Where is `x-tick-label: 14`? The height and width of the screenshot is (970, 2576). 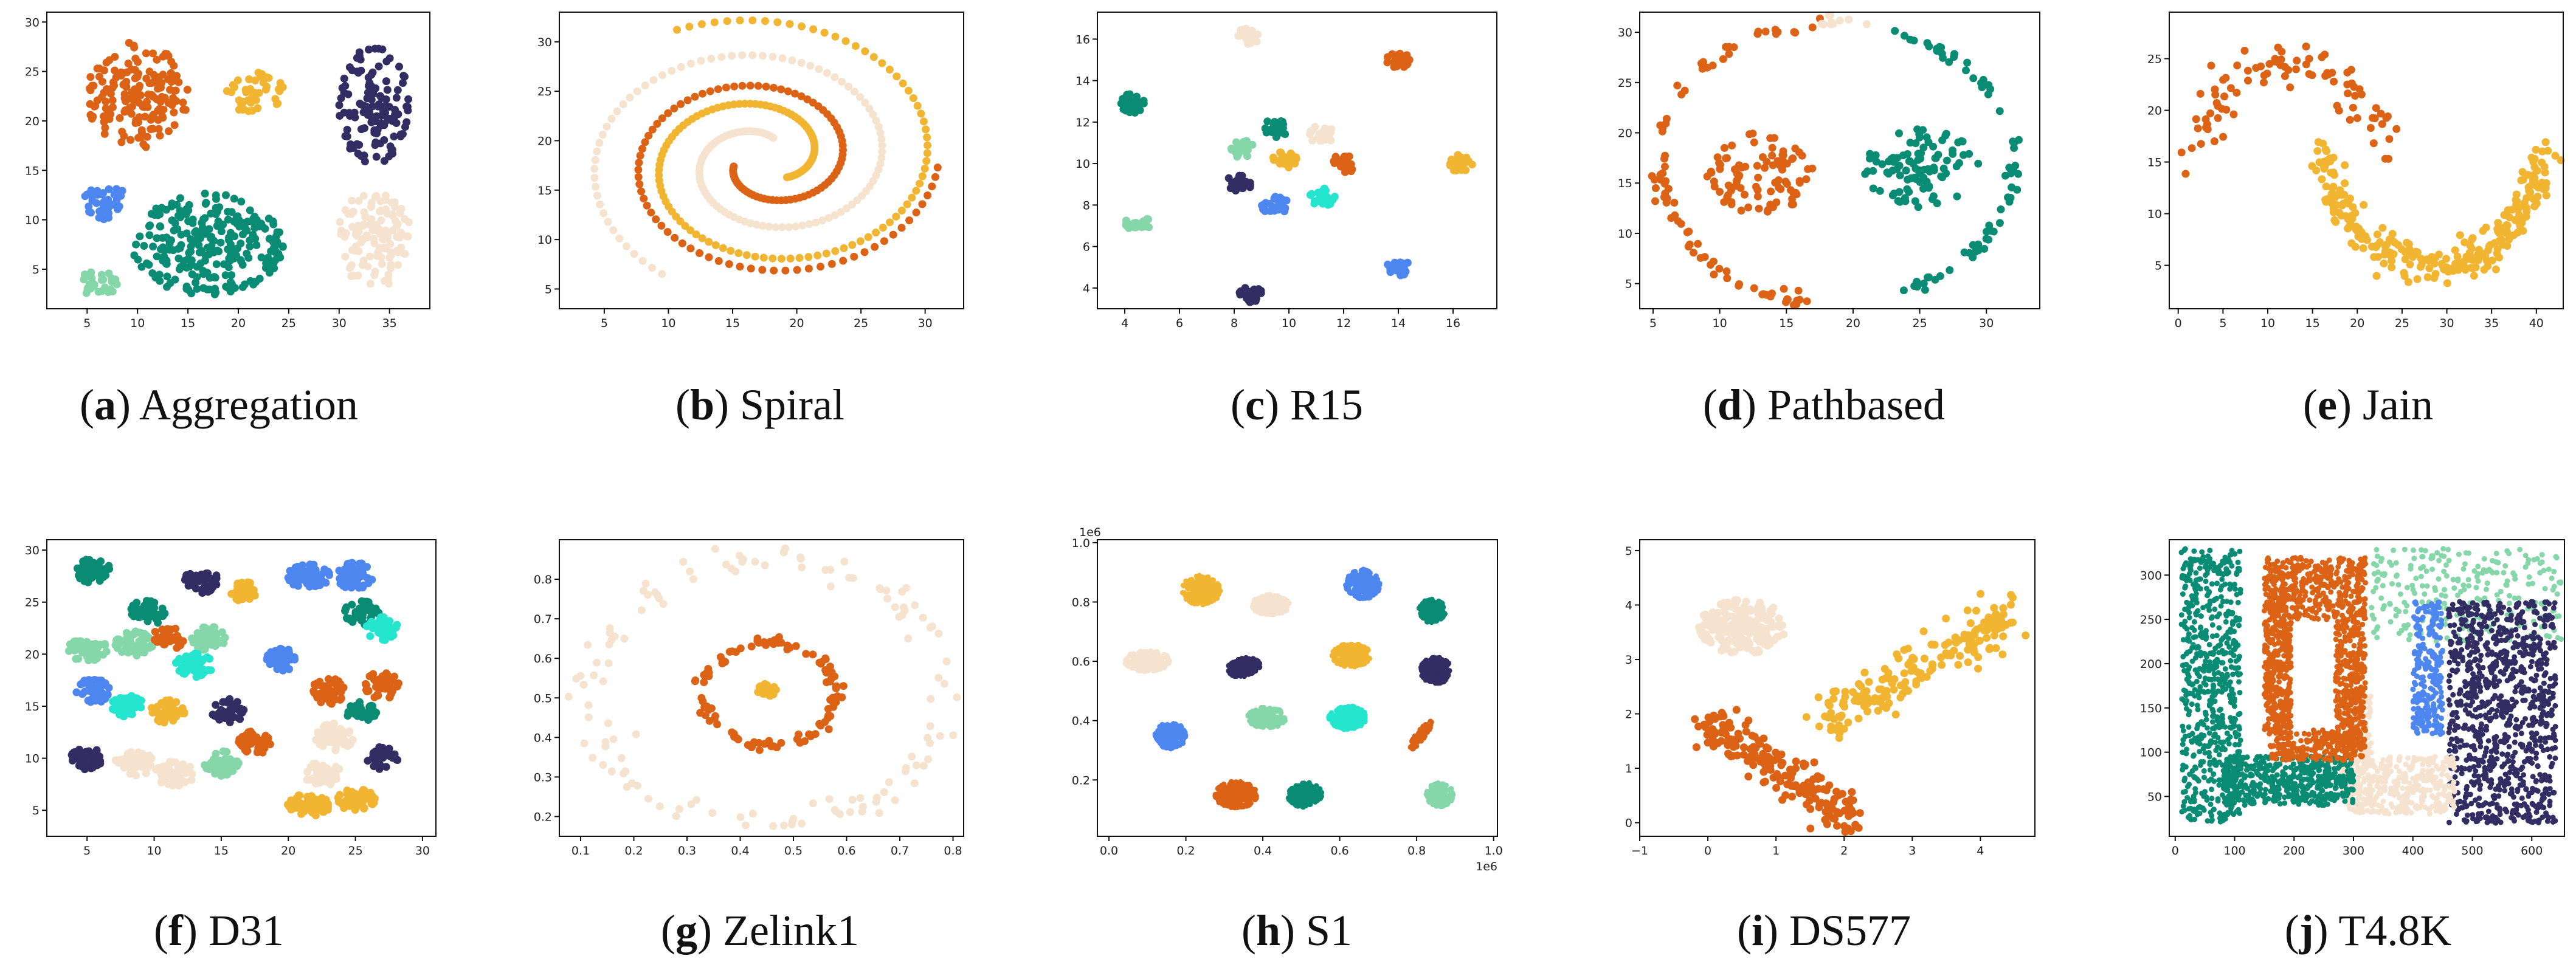 x-tick-label: 14 is located at coordinates (1398, 323).